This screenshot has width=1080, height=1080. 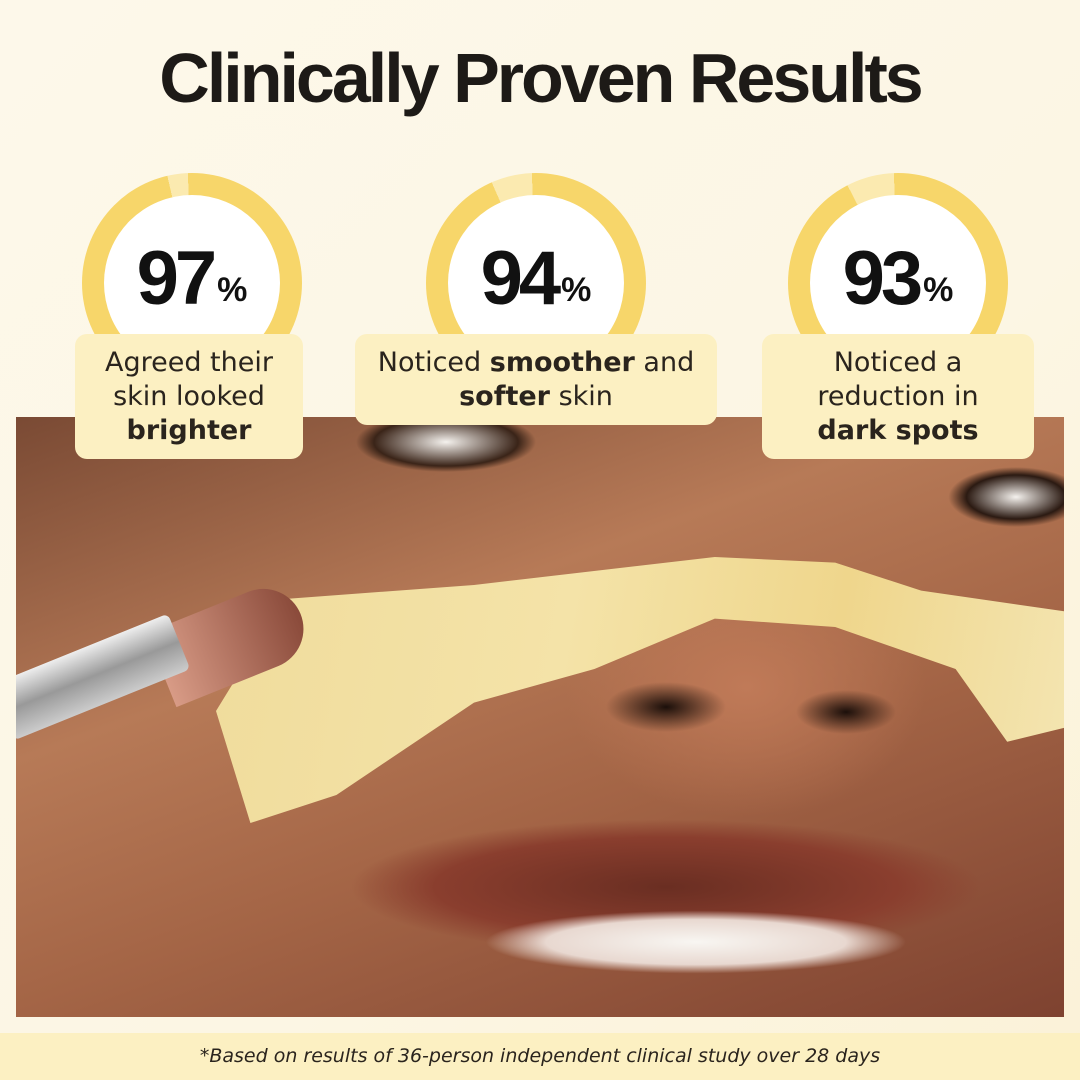 I want to click on caption-bold: smoother, so click(x=562, y=362).